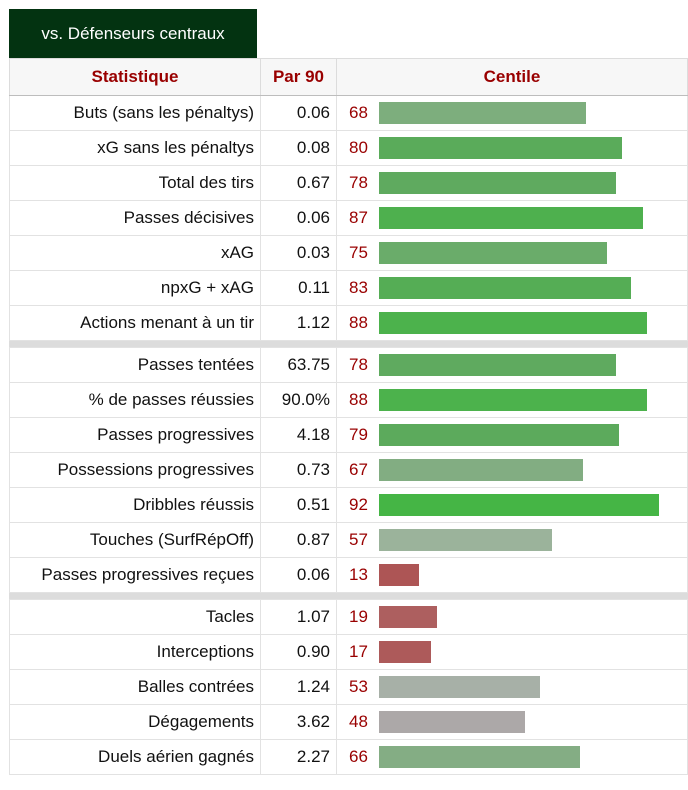 Image resolution: width=688 pixels, height=790 pixels. Describe the element at coordinates (298, 400) in the screenshot. I see `per90-value: 90.0%` at that location.